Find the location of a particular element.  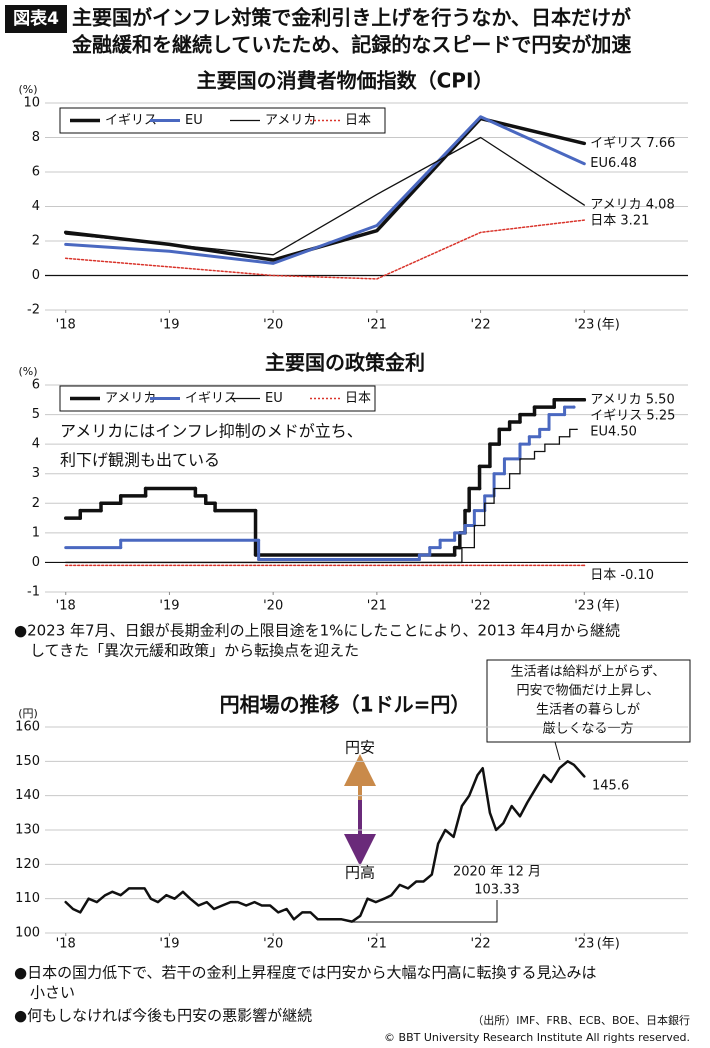

y-tick-label: 160 is located at coordinates (27, 727).